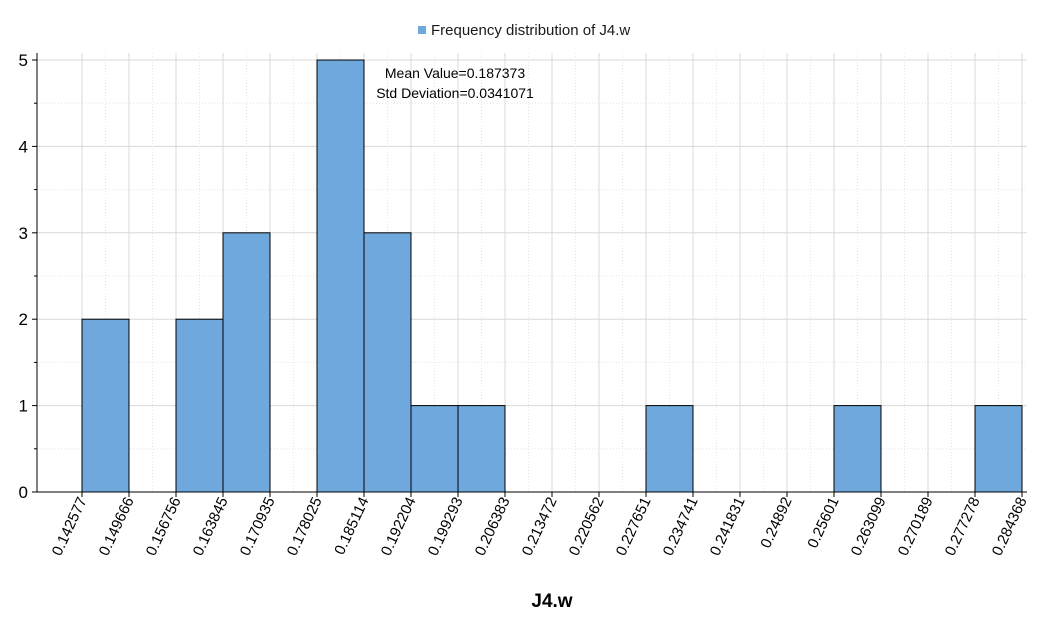  Describe the element at coordinates (258, 527) in the screenshot. I see `x-tick-label: 0.170935` at that location.